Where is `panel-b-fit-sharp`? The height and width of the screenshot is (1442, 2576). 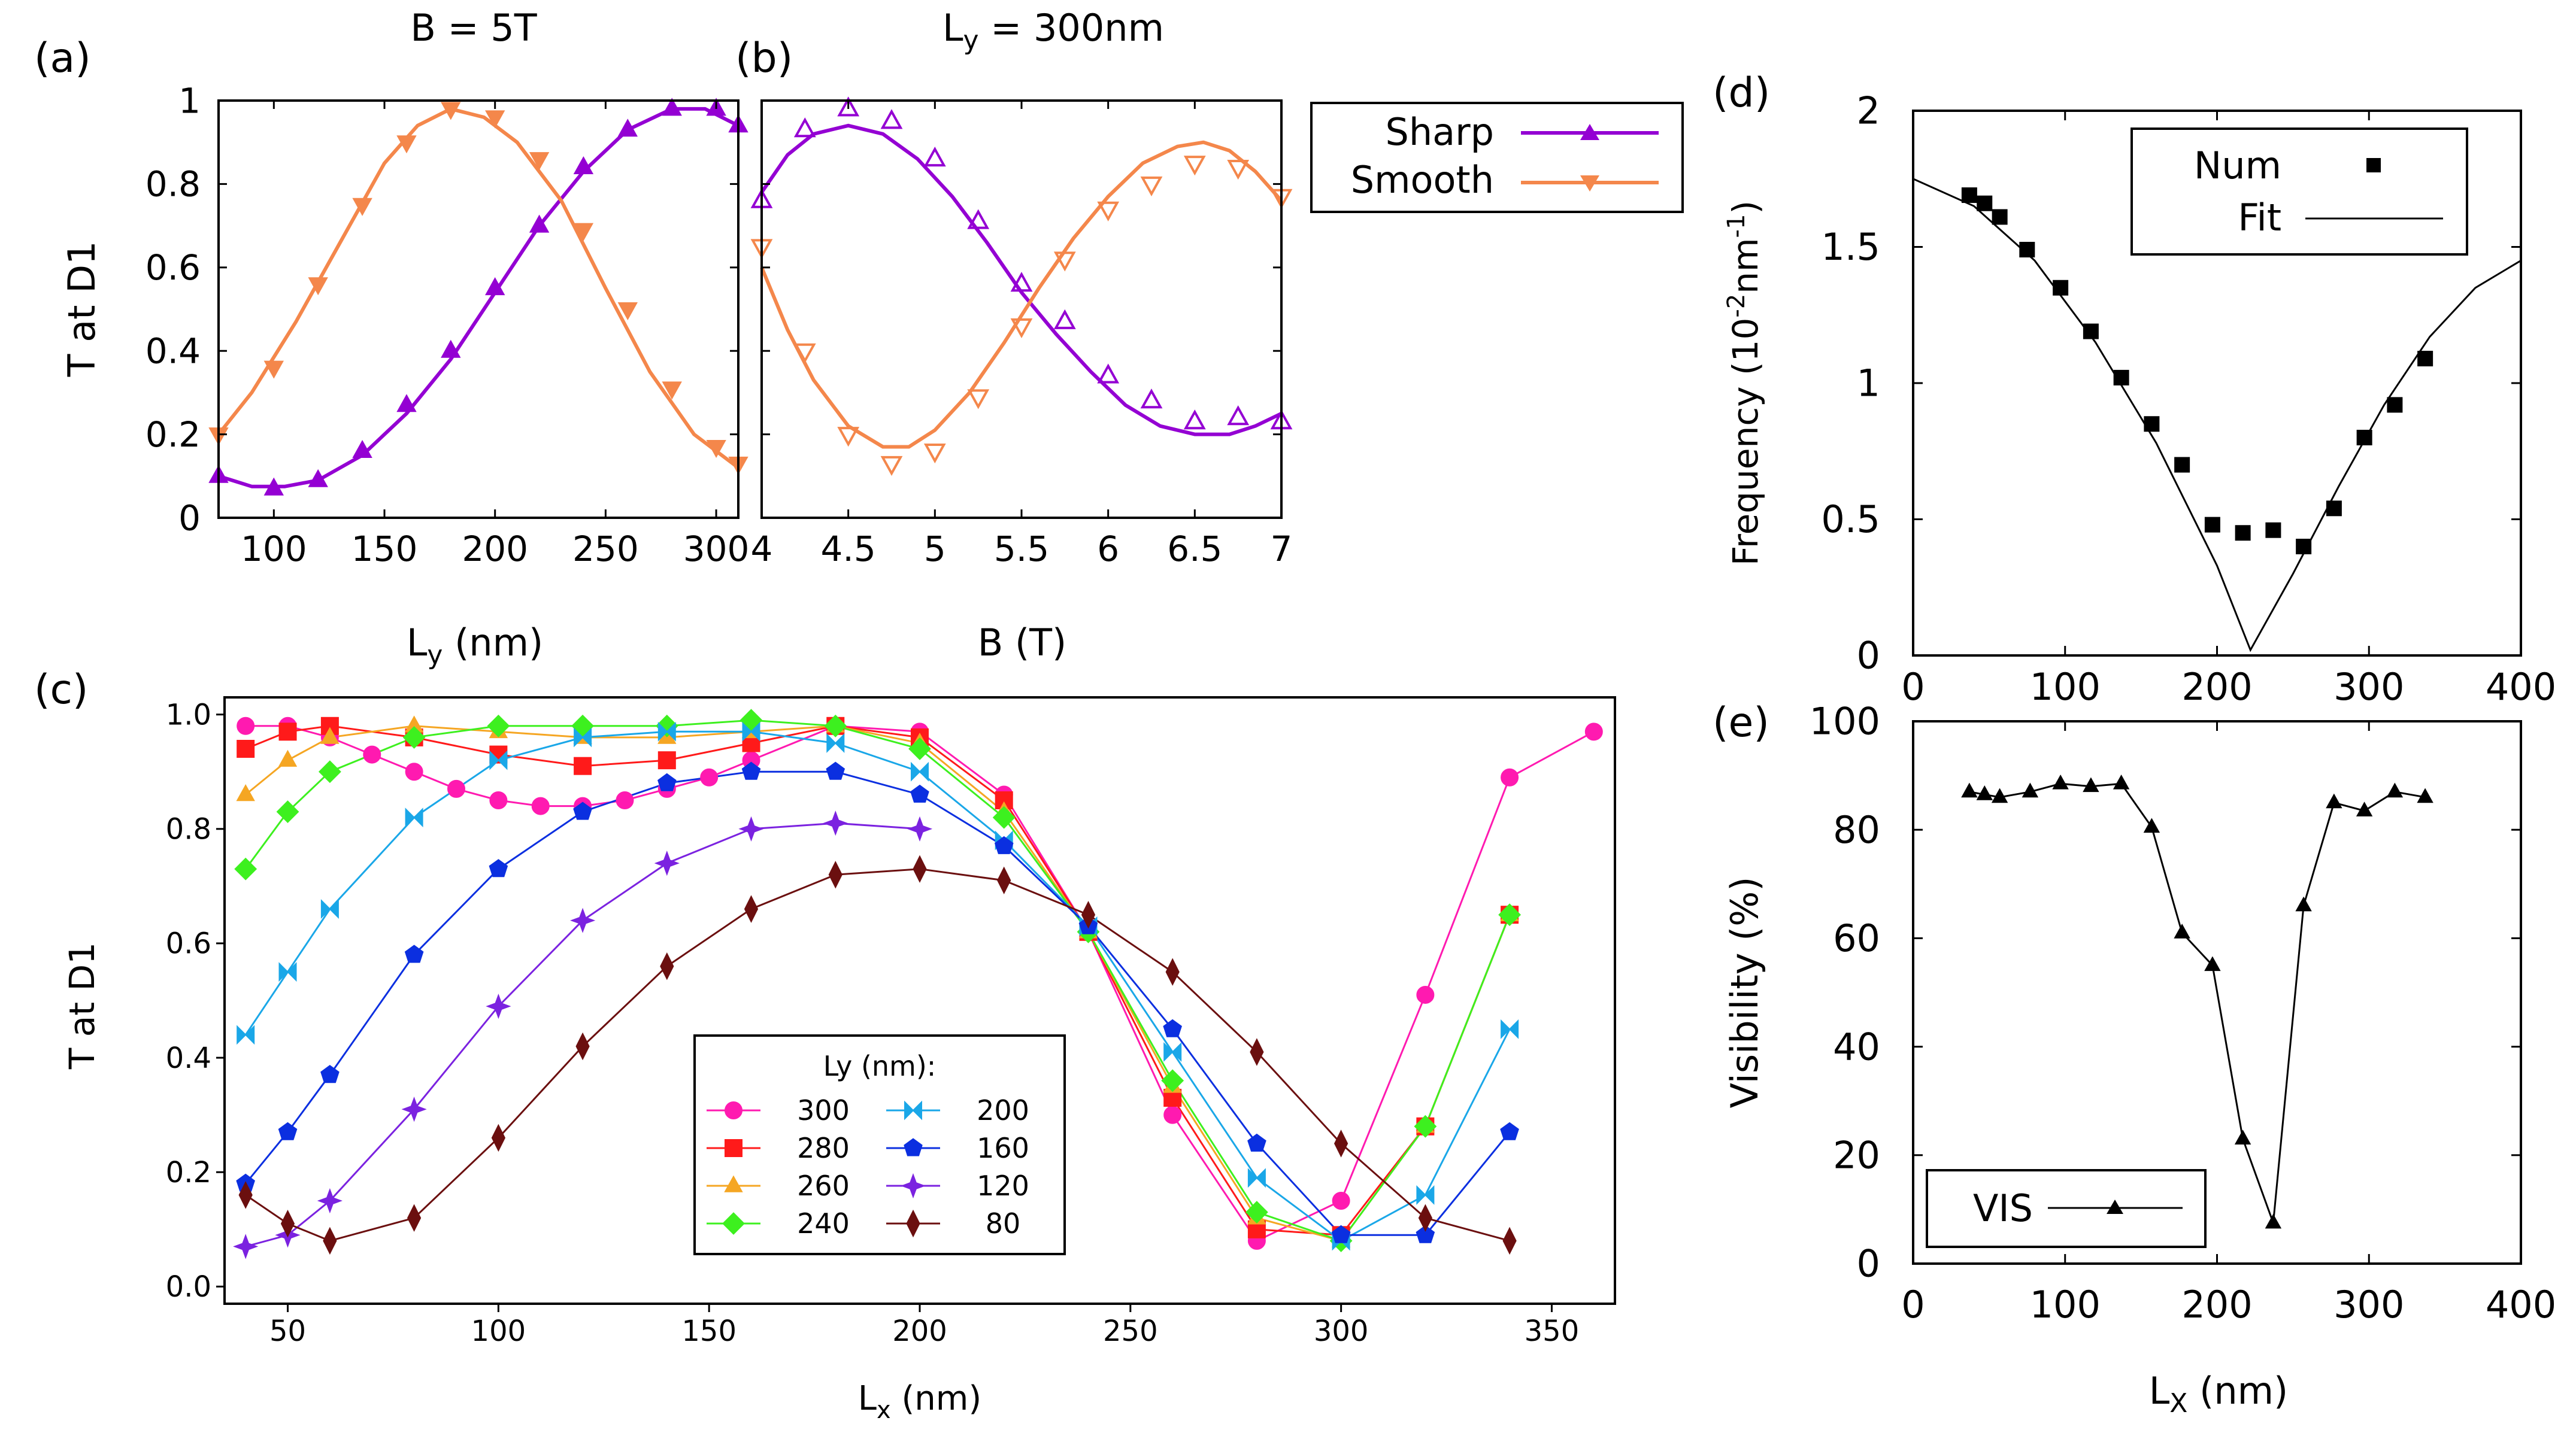 panel-b-fit-sharp is located at coordinates (1021, 279).